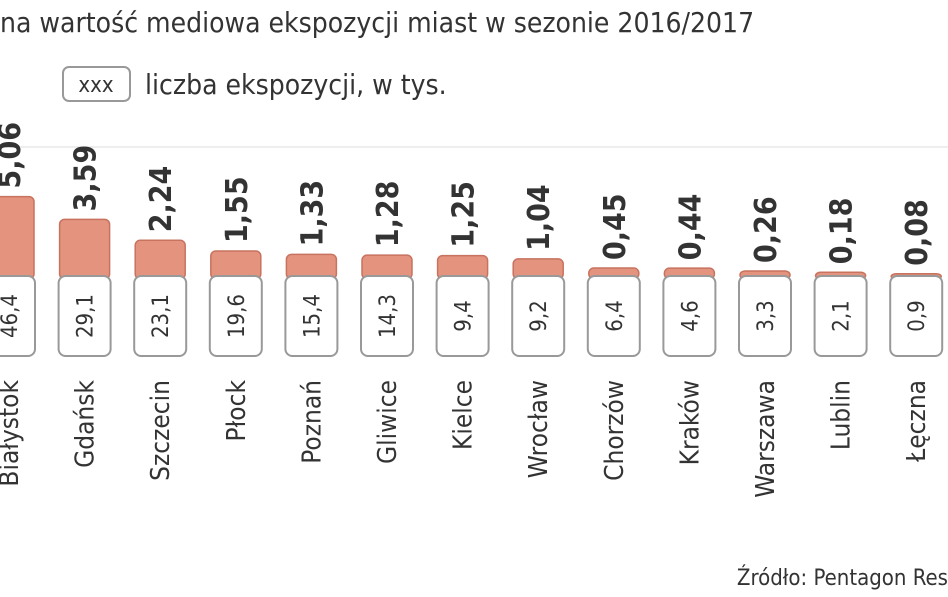 This screenshot has height=597, width=948. Describe the element at coordinates (86, 178) in the screenshot. I see `value-label: 3,59` at that location.